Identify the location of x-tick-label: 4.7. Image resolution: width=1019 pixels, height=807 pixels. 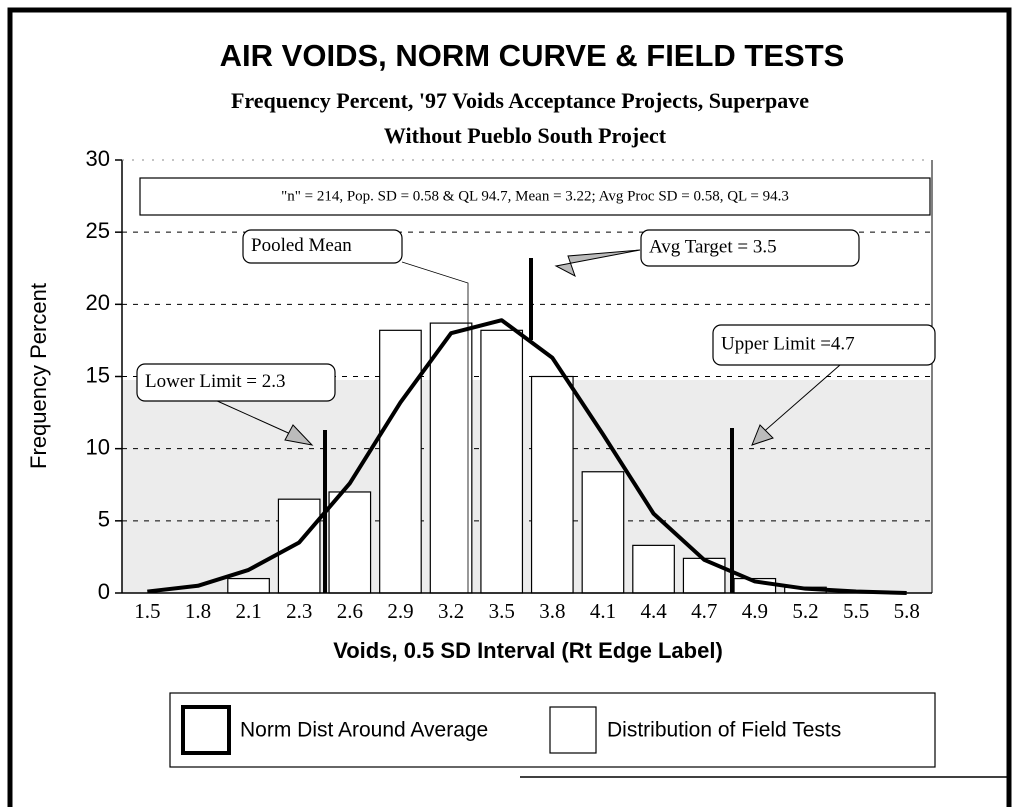
(704, 611).